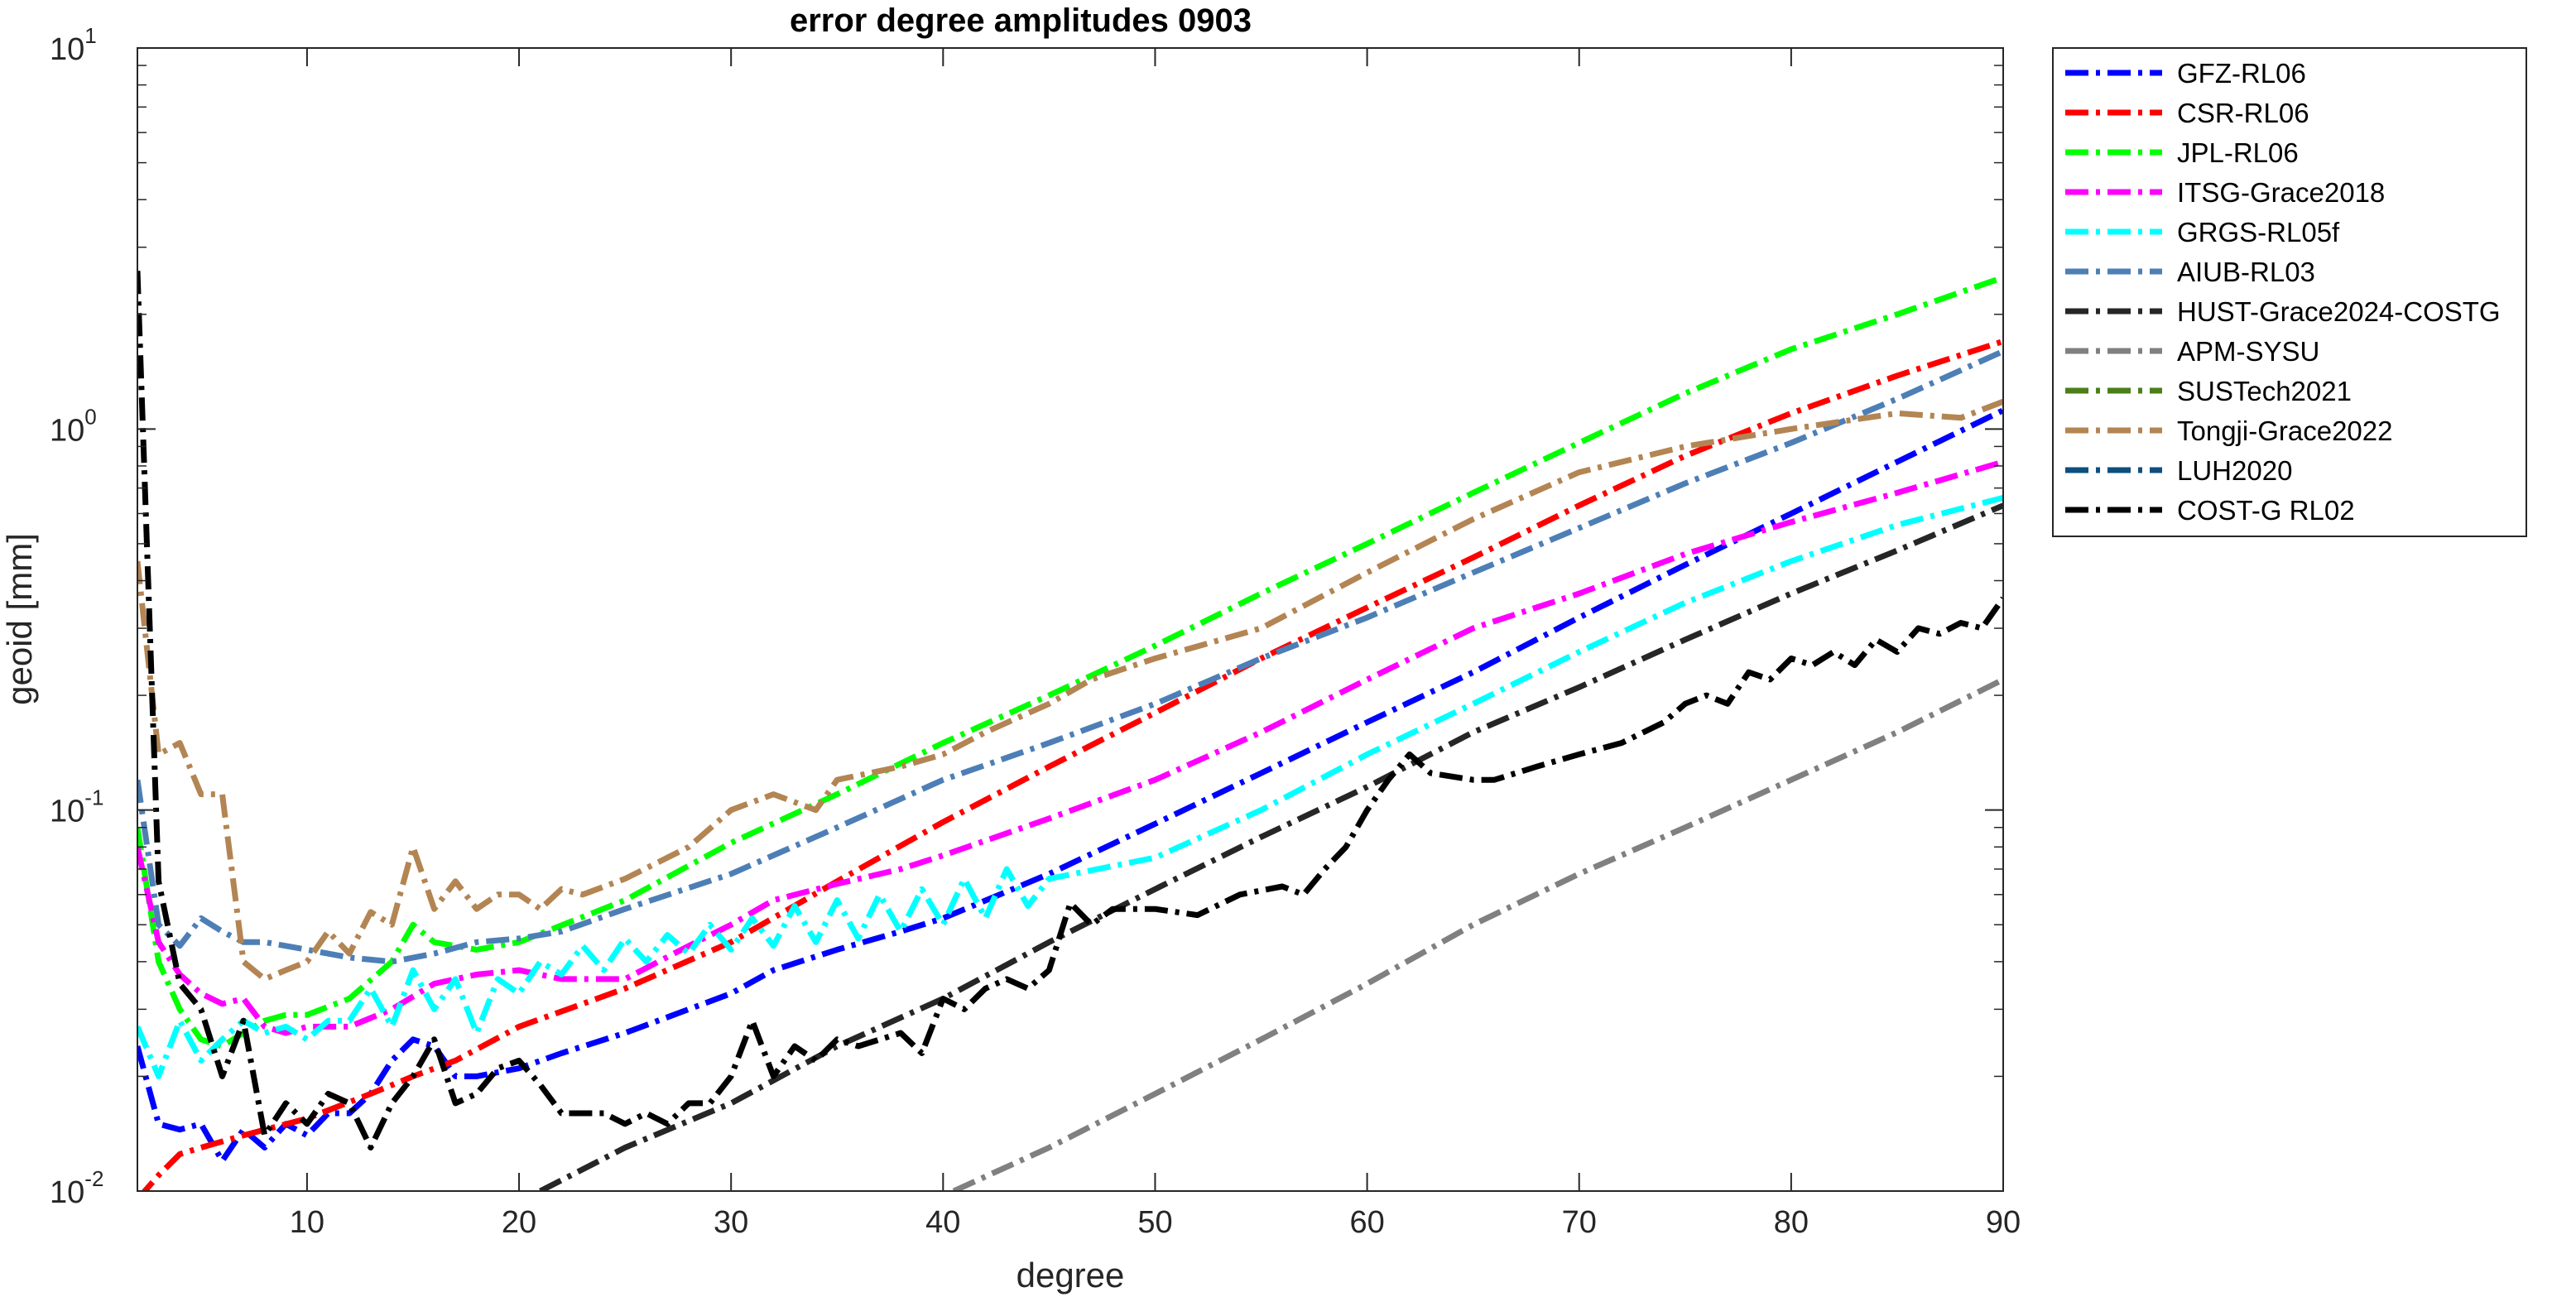  I want to click on y-tick-exponent: 1, so click(90, 35).